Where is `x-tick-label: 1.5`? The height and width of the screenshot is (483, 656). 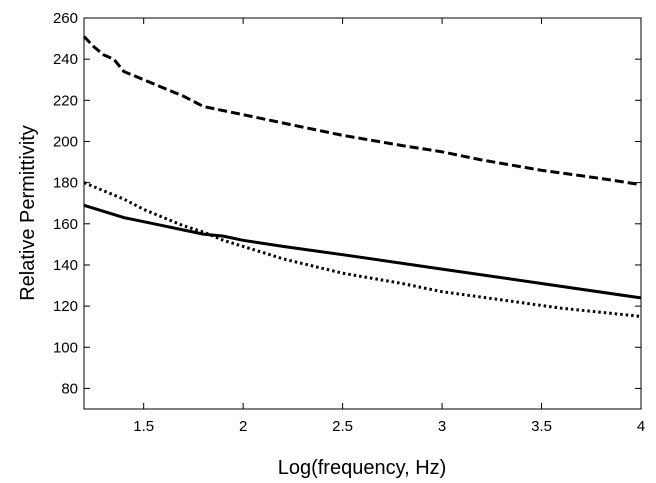
x-tick-label: 1.5 is located at coordinates (143, 426).